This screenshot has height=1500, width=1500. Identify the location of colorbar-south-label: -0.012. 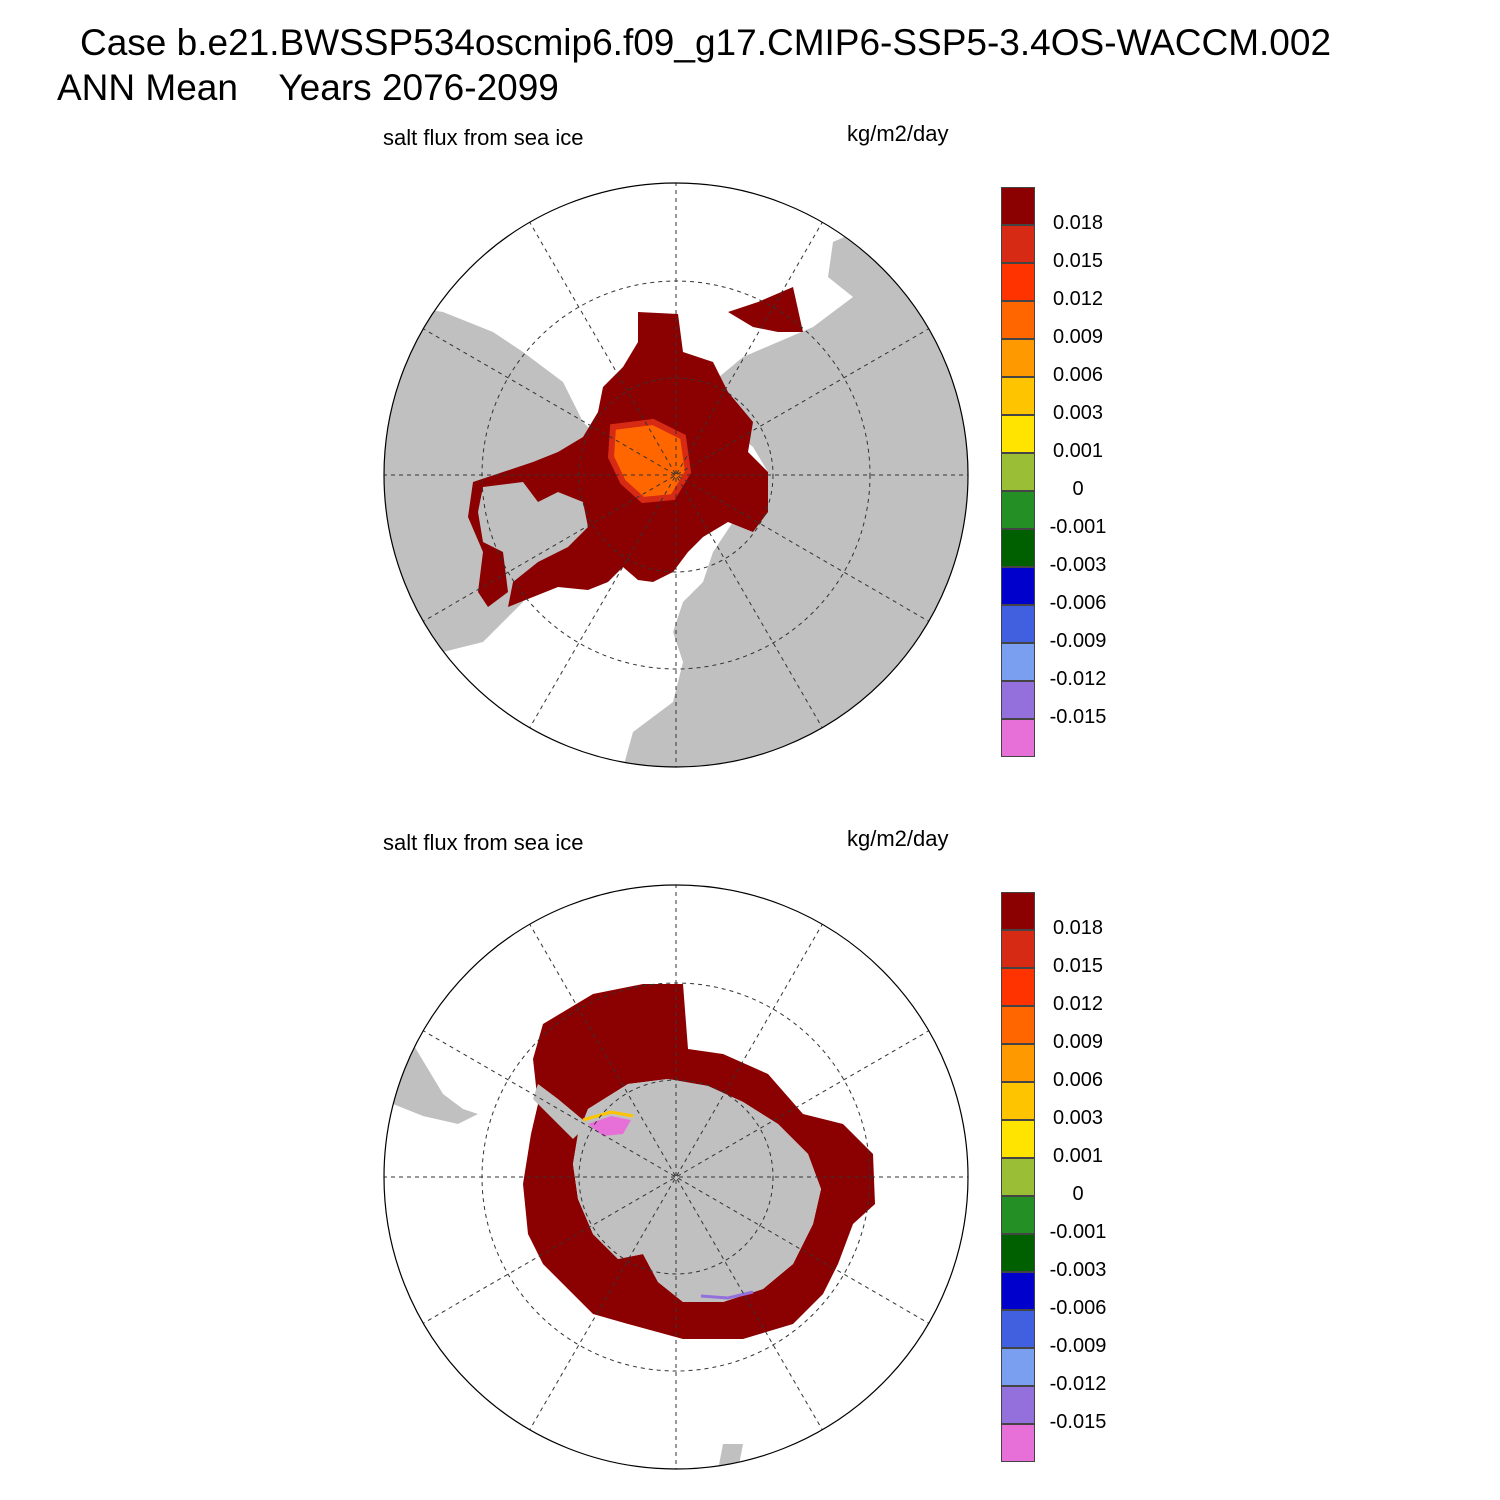
(1078, 1384).